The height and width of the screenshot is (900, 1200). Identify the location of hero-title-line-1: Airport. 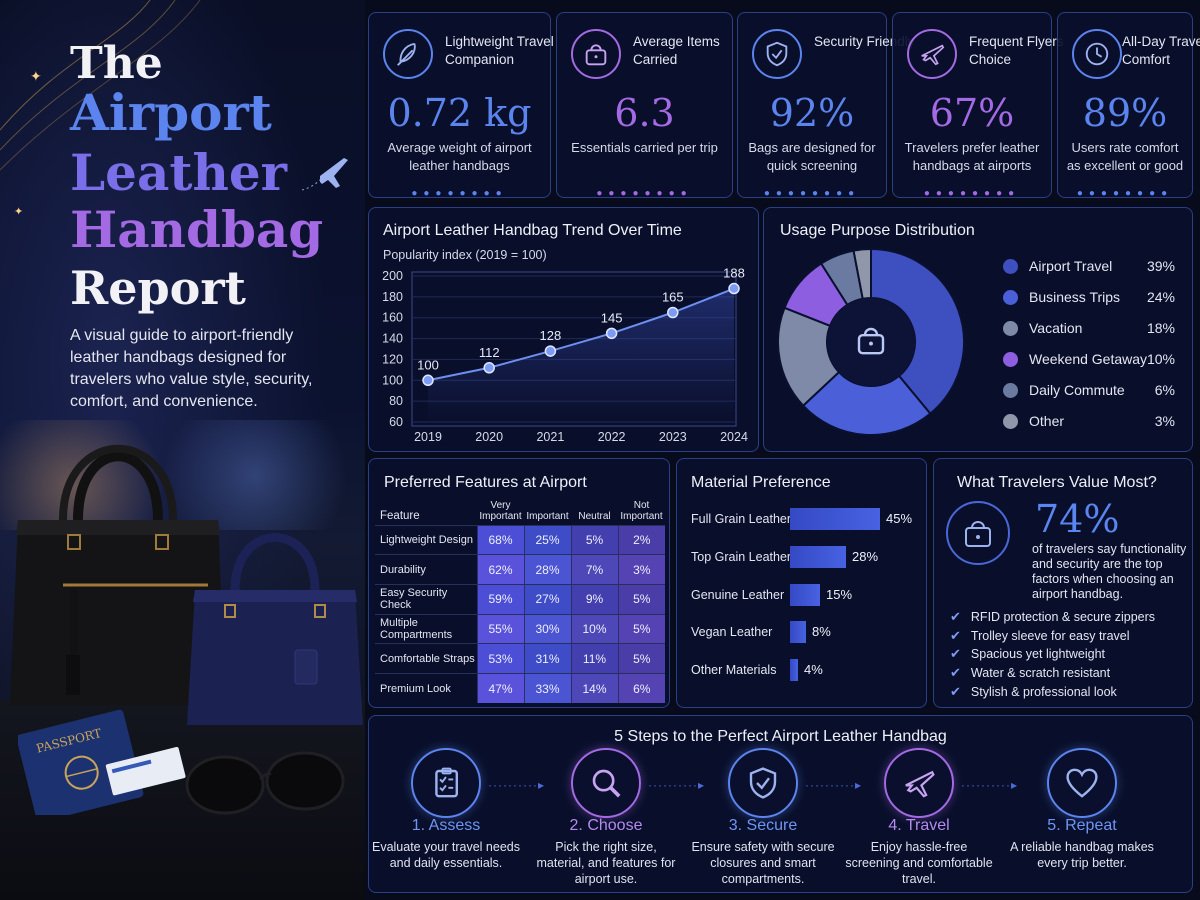
(171, 112).